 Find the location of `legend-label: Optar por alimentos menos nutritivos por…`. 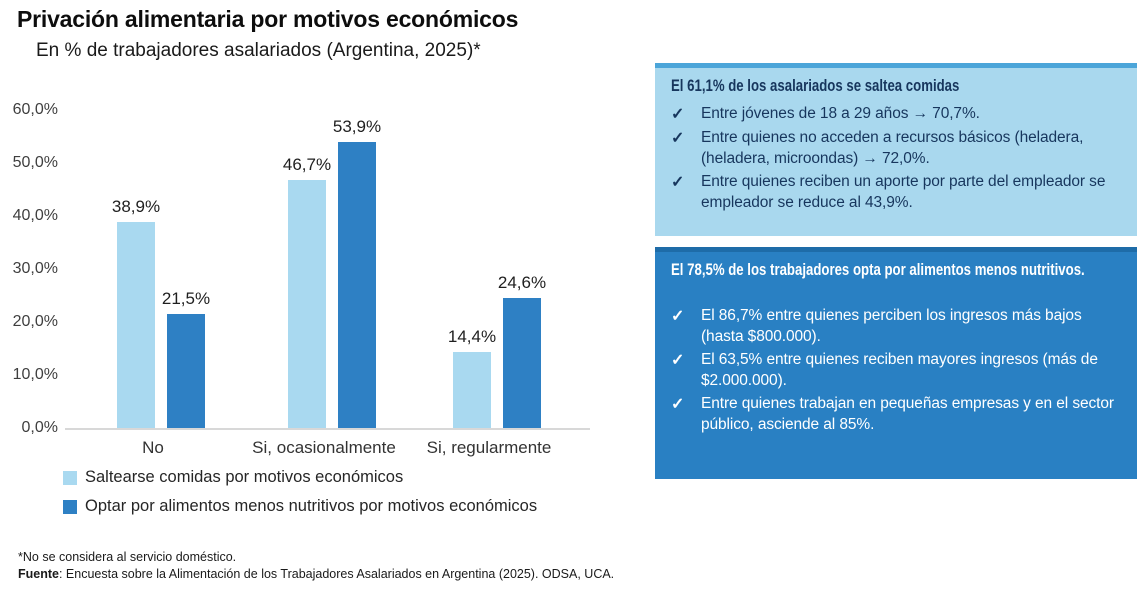

legend-label: Optar por alimentos menos nutritivos por… is located at coordinates (311, 506).